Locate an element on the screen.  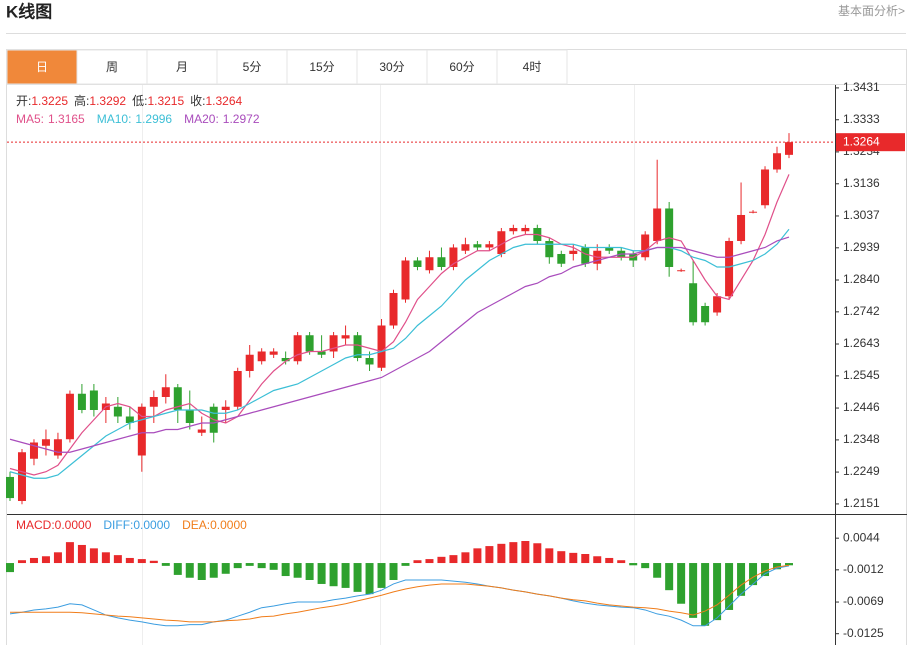
last-price-label: 1.3264 is located at coordinates (861, 141).